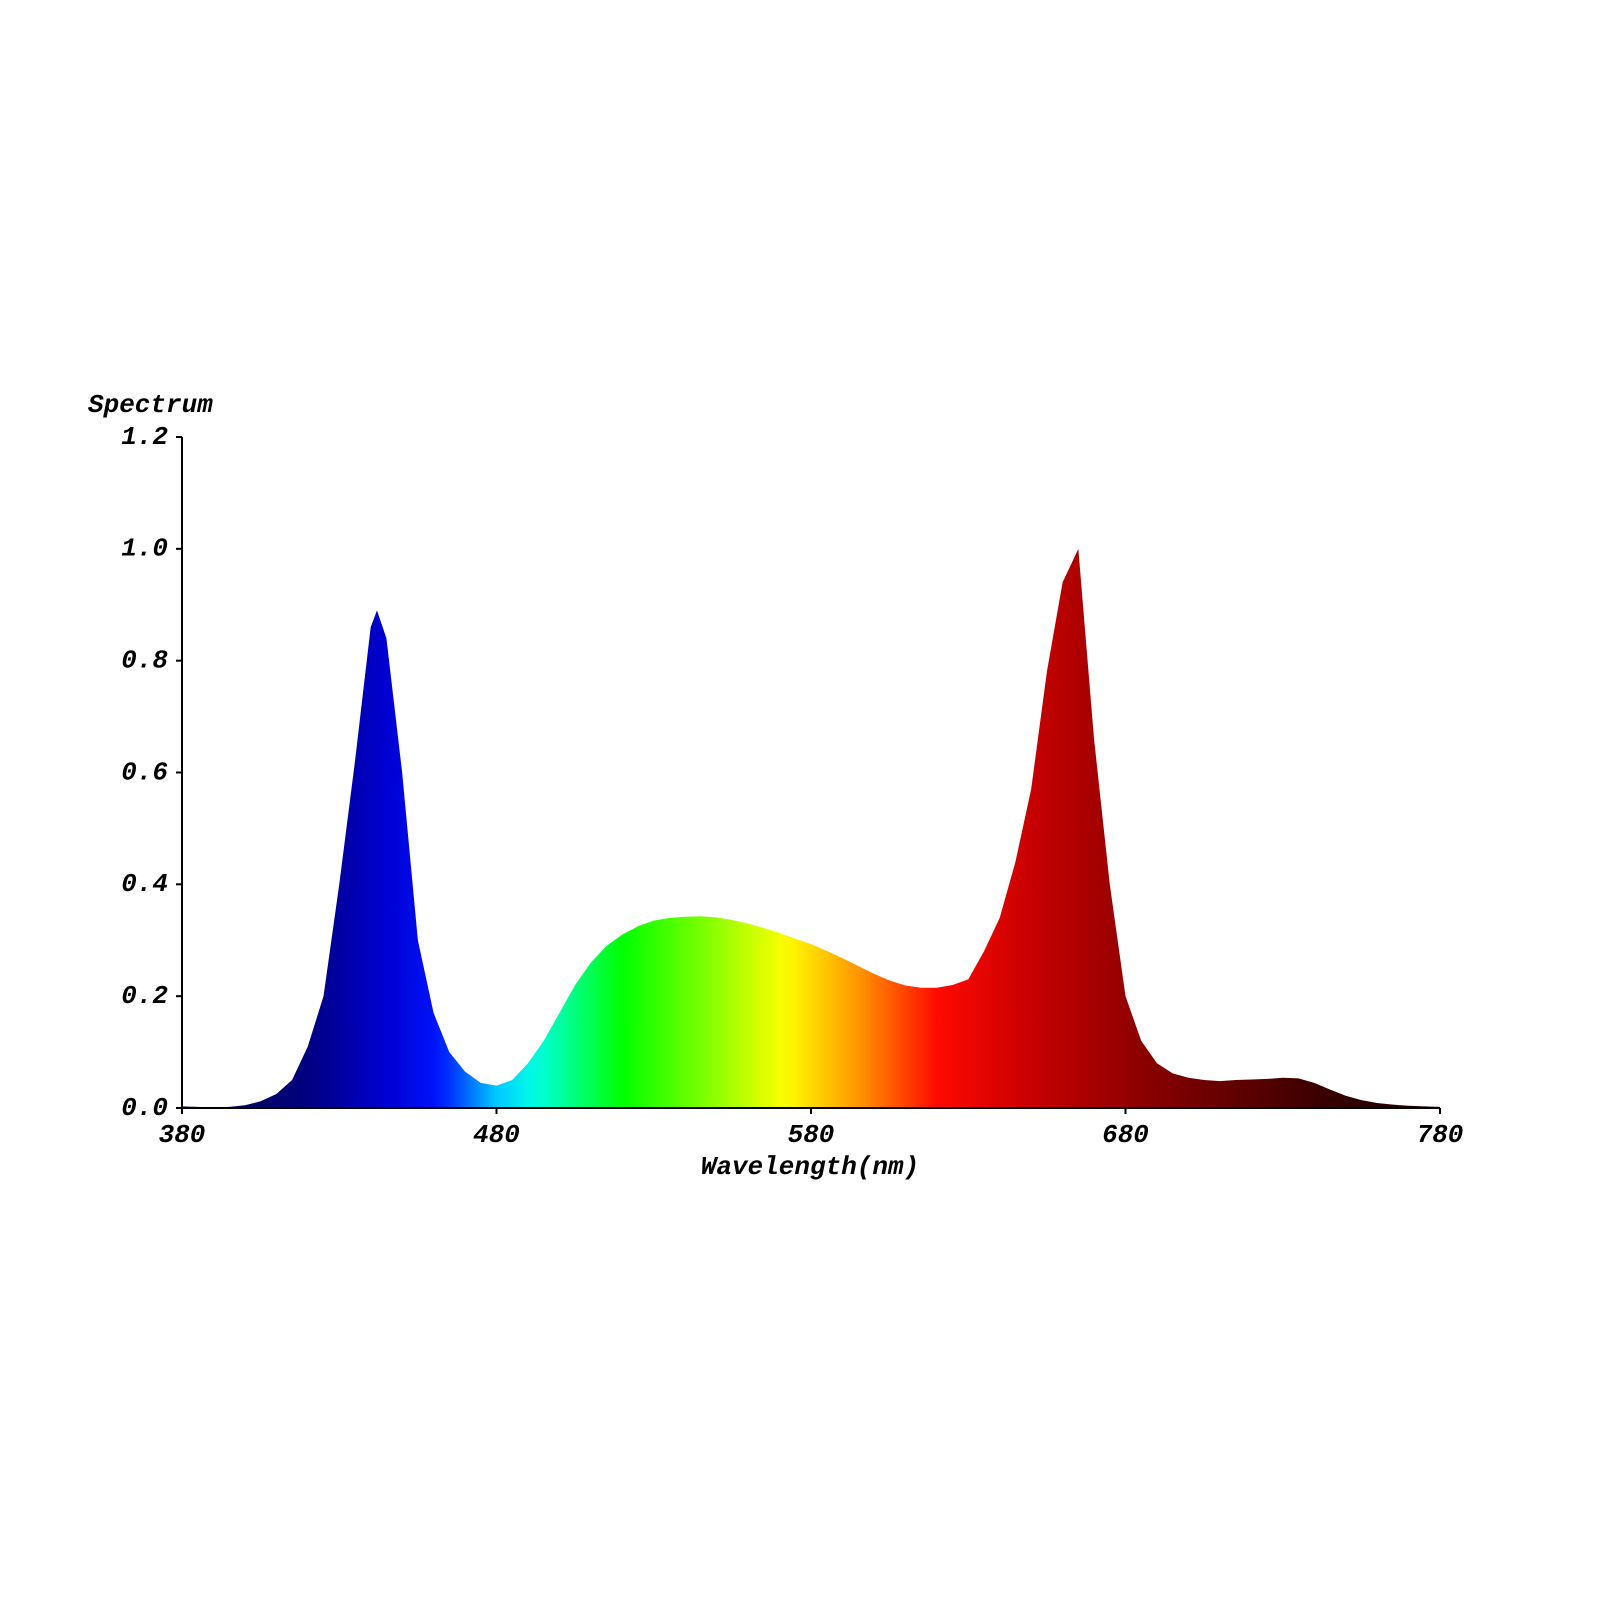 This screenshot has height=1600, width=1600. I want to click on x-tick-label: 580, so click(811, 1135).